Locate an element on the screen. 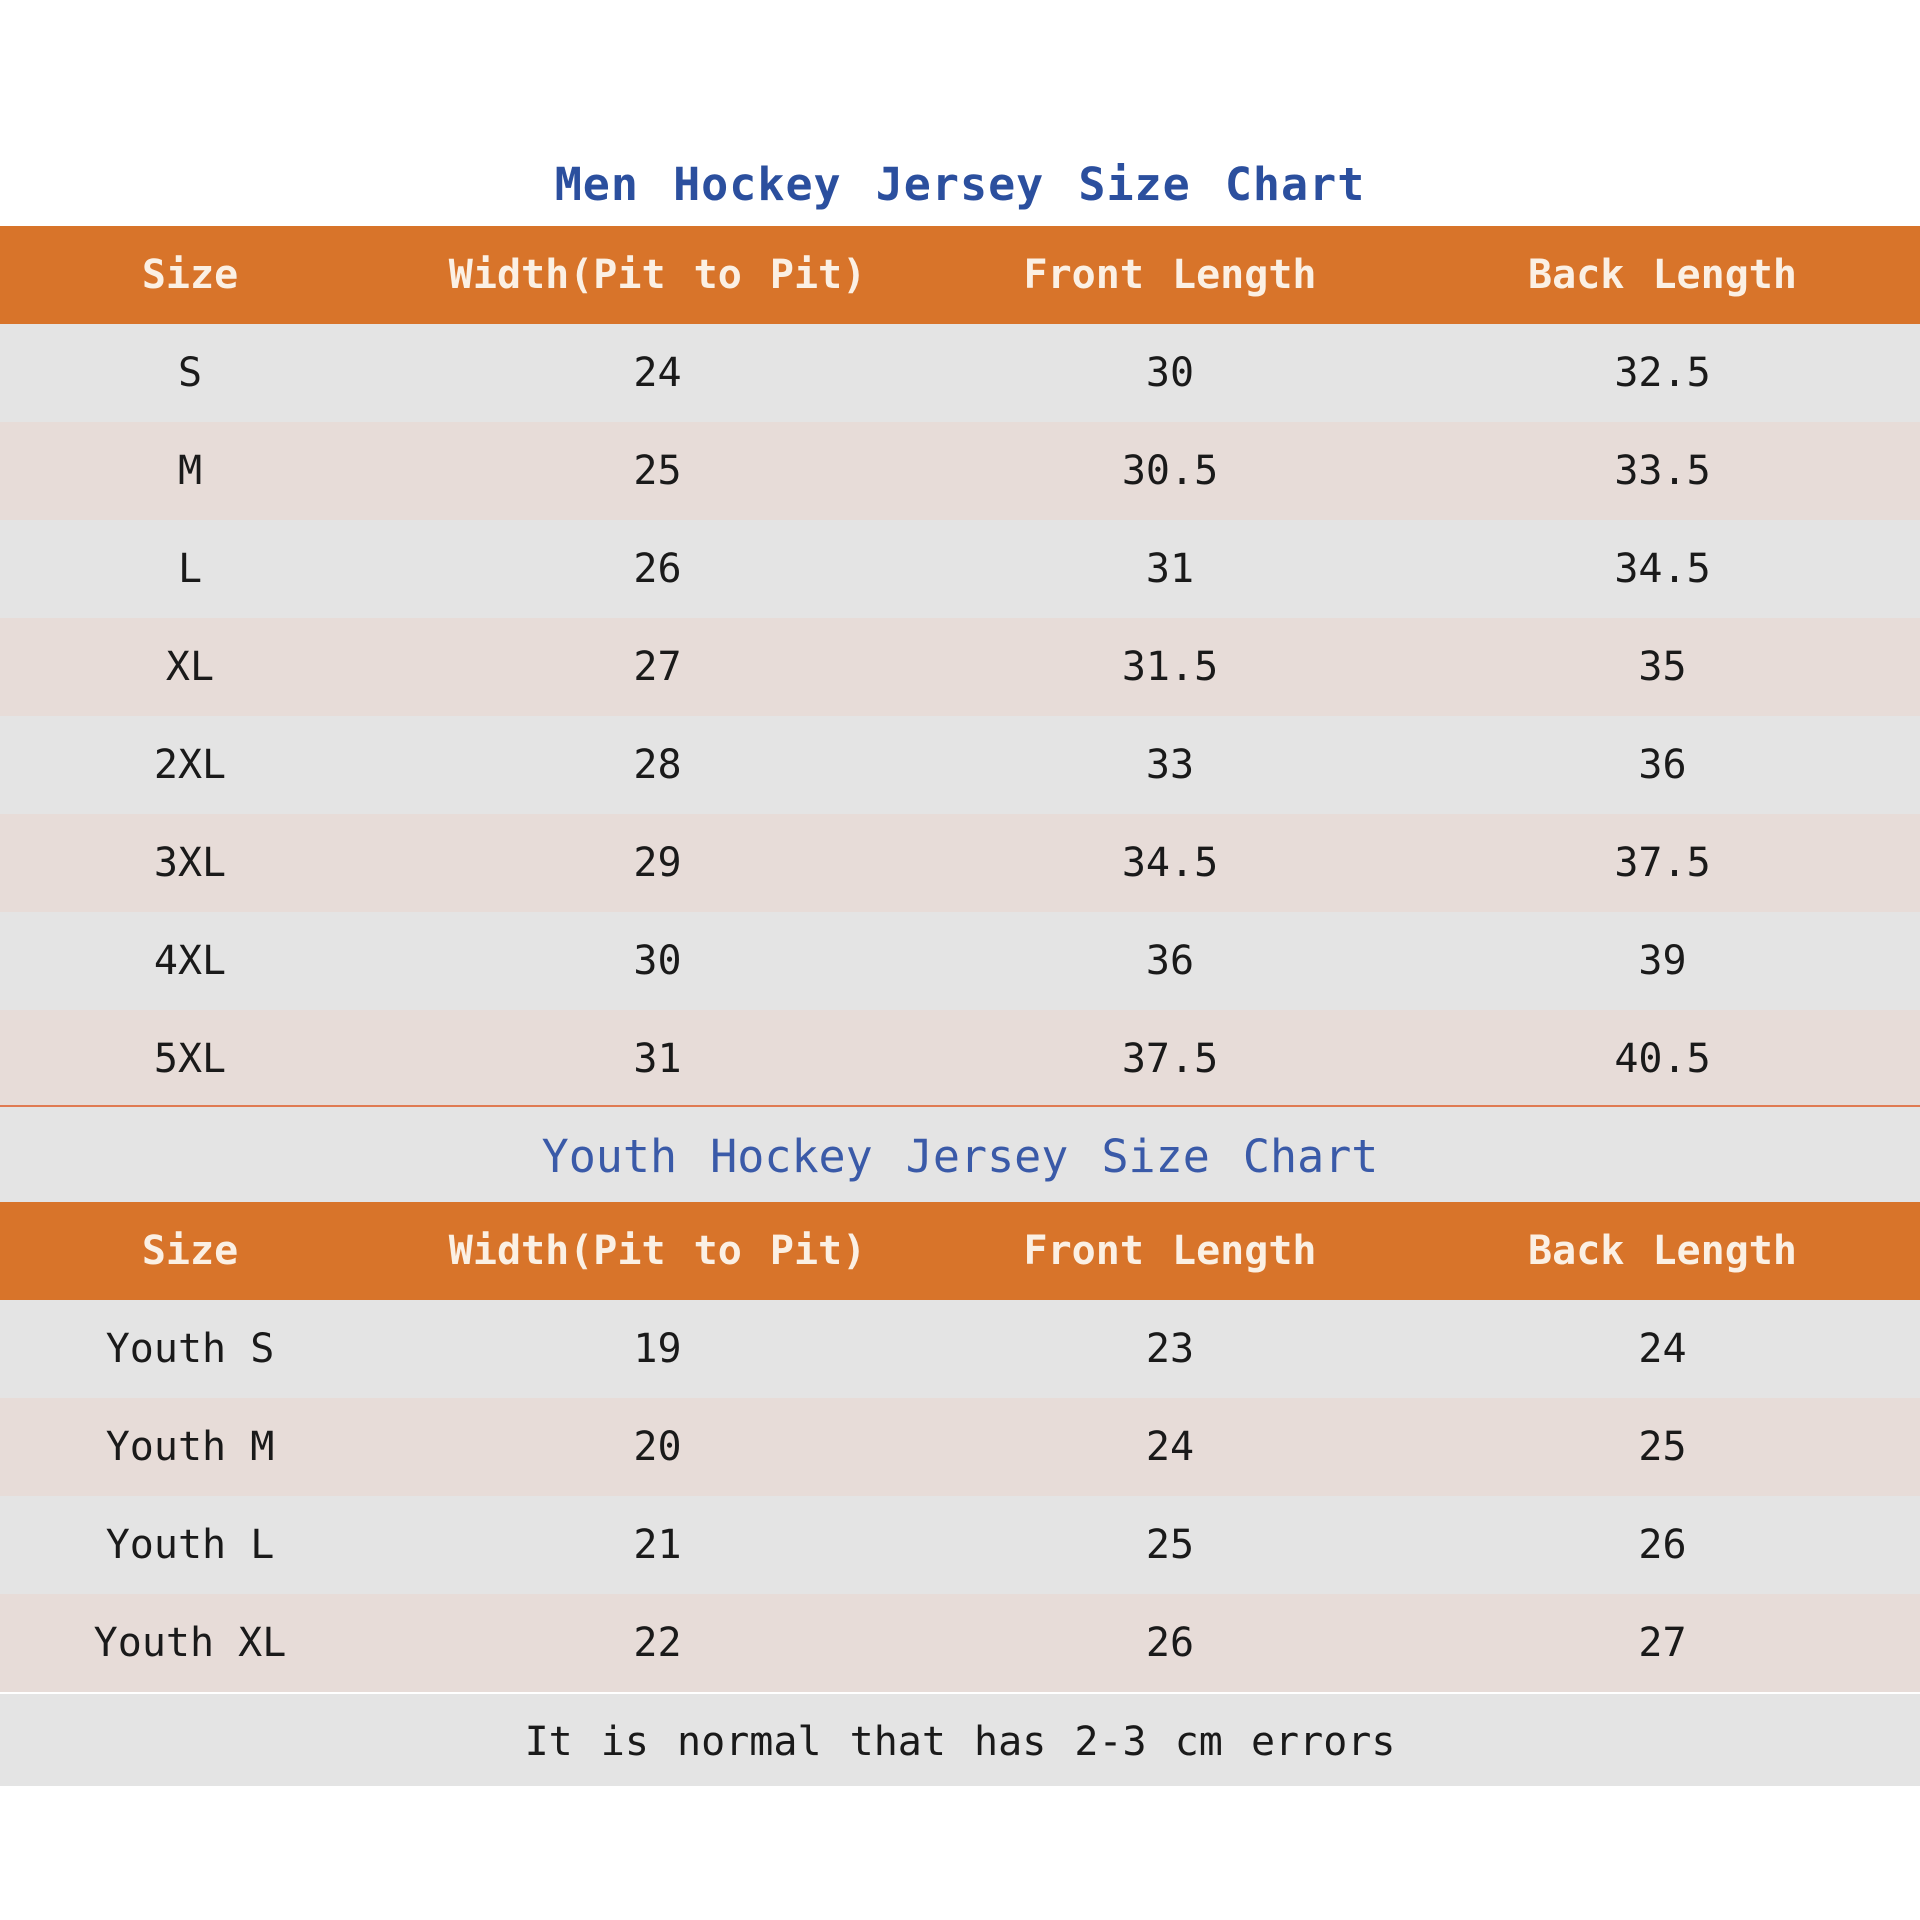 The height and width of the screenshot is (1920, 1920). front-length-cell: 33 is located at coordinates (1170, 765).